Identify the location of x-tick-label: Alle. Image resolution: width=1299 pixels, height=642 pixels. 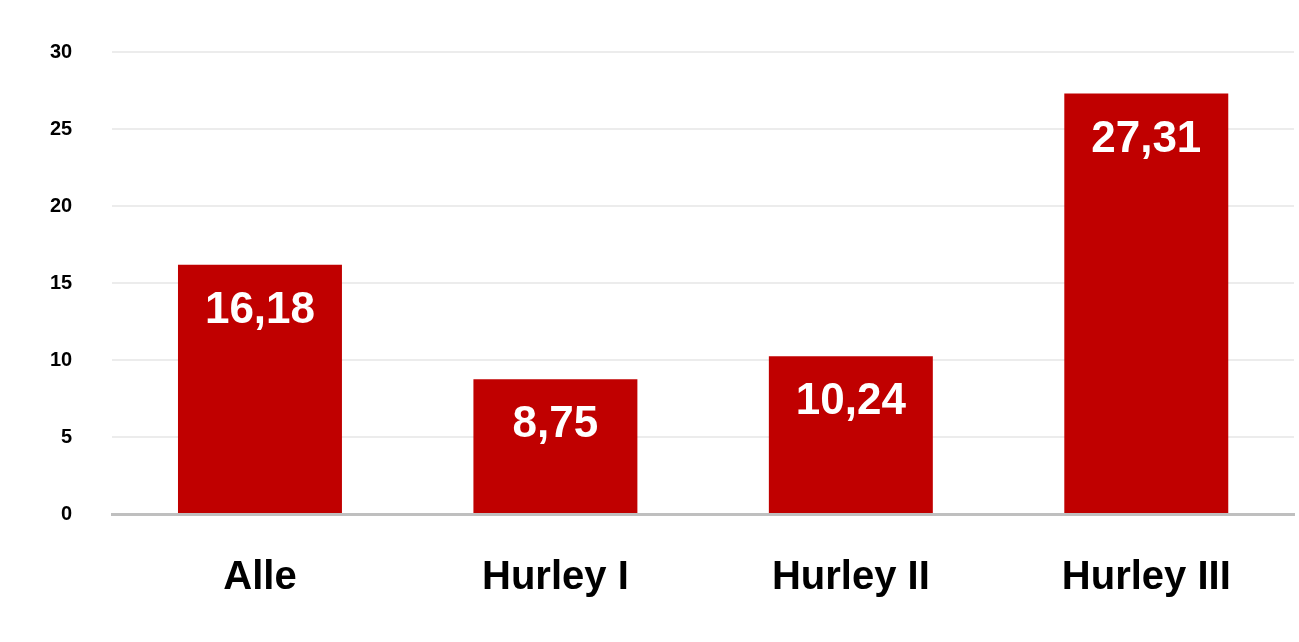
(260, 575).